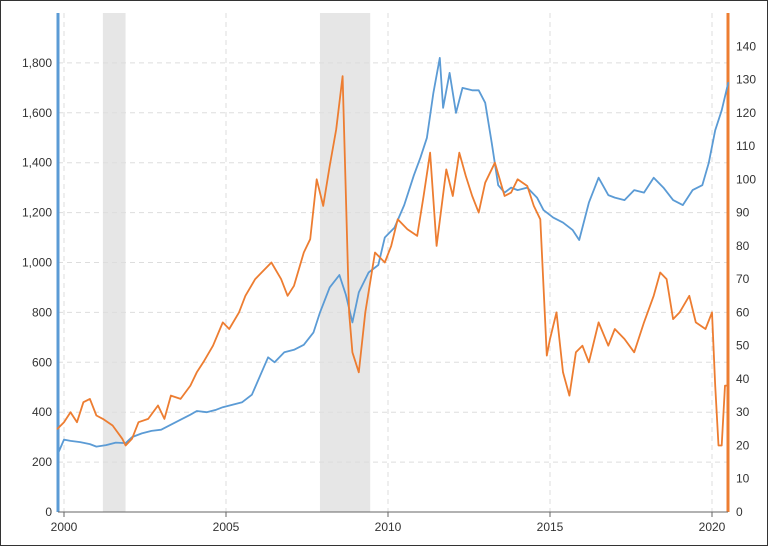 This screenshot has width=768, height=550. Describe the element at coordinates (37, 113) in the screenshot. I see `left-tick-label-8: 1,600` at that location.